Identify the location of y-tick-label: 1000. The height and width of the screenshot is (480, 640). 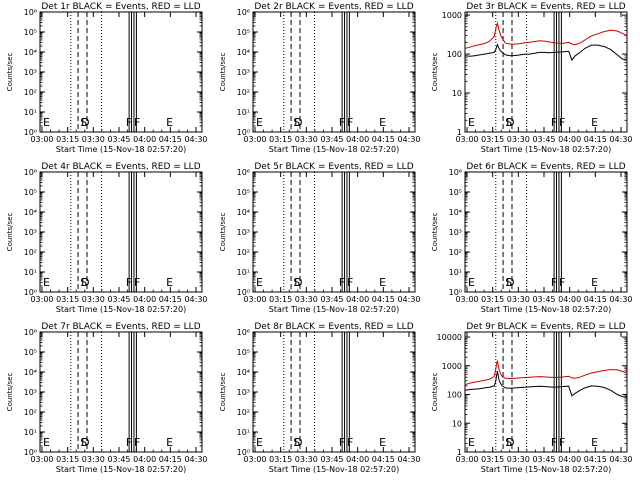
(452, 15).